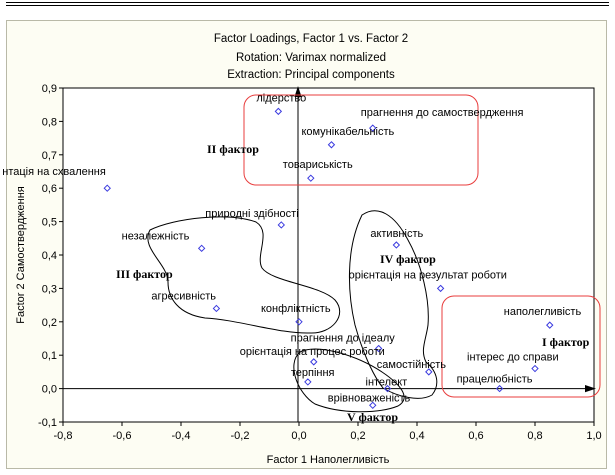 The height and width of the screenshot is (475, 615). I want to click on y-tick-label: 0,9, so click(49, 89).